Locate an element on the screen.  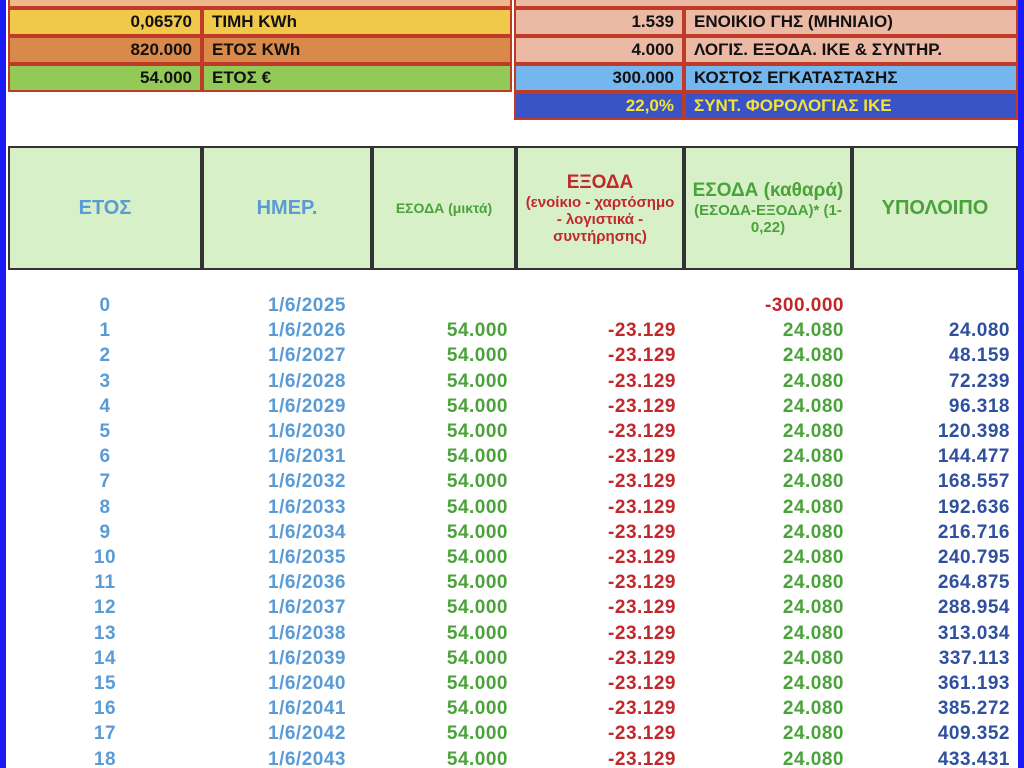
header-cell: ΗΜΕΡ. is located at coordinates (287, 208).